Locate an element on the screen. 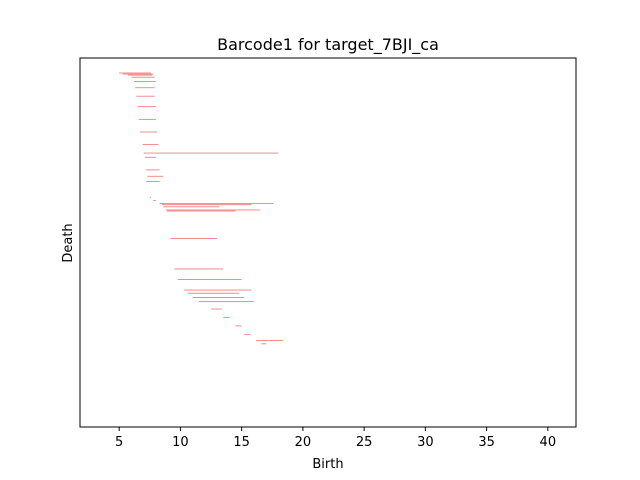 The width and height of the screenshot is (640, 480). x-tick-label: 5 is located at coordinates (119, 442).